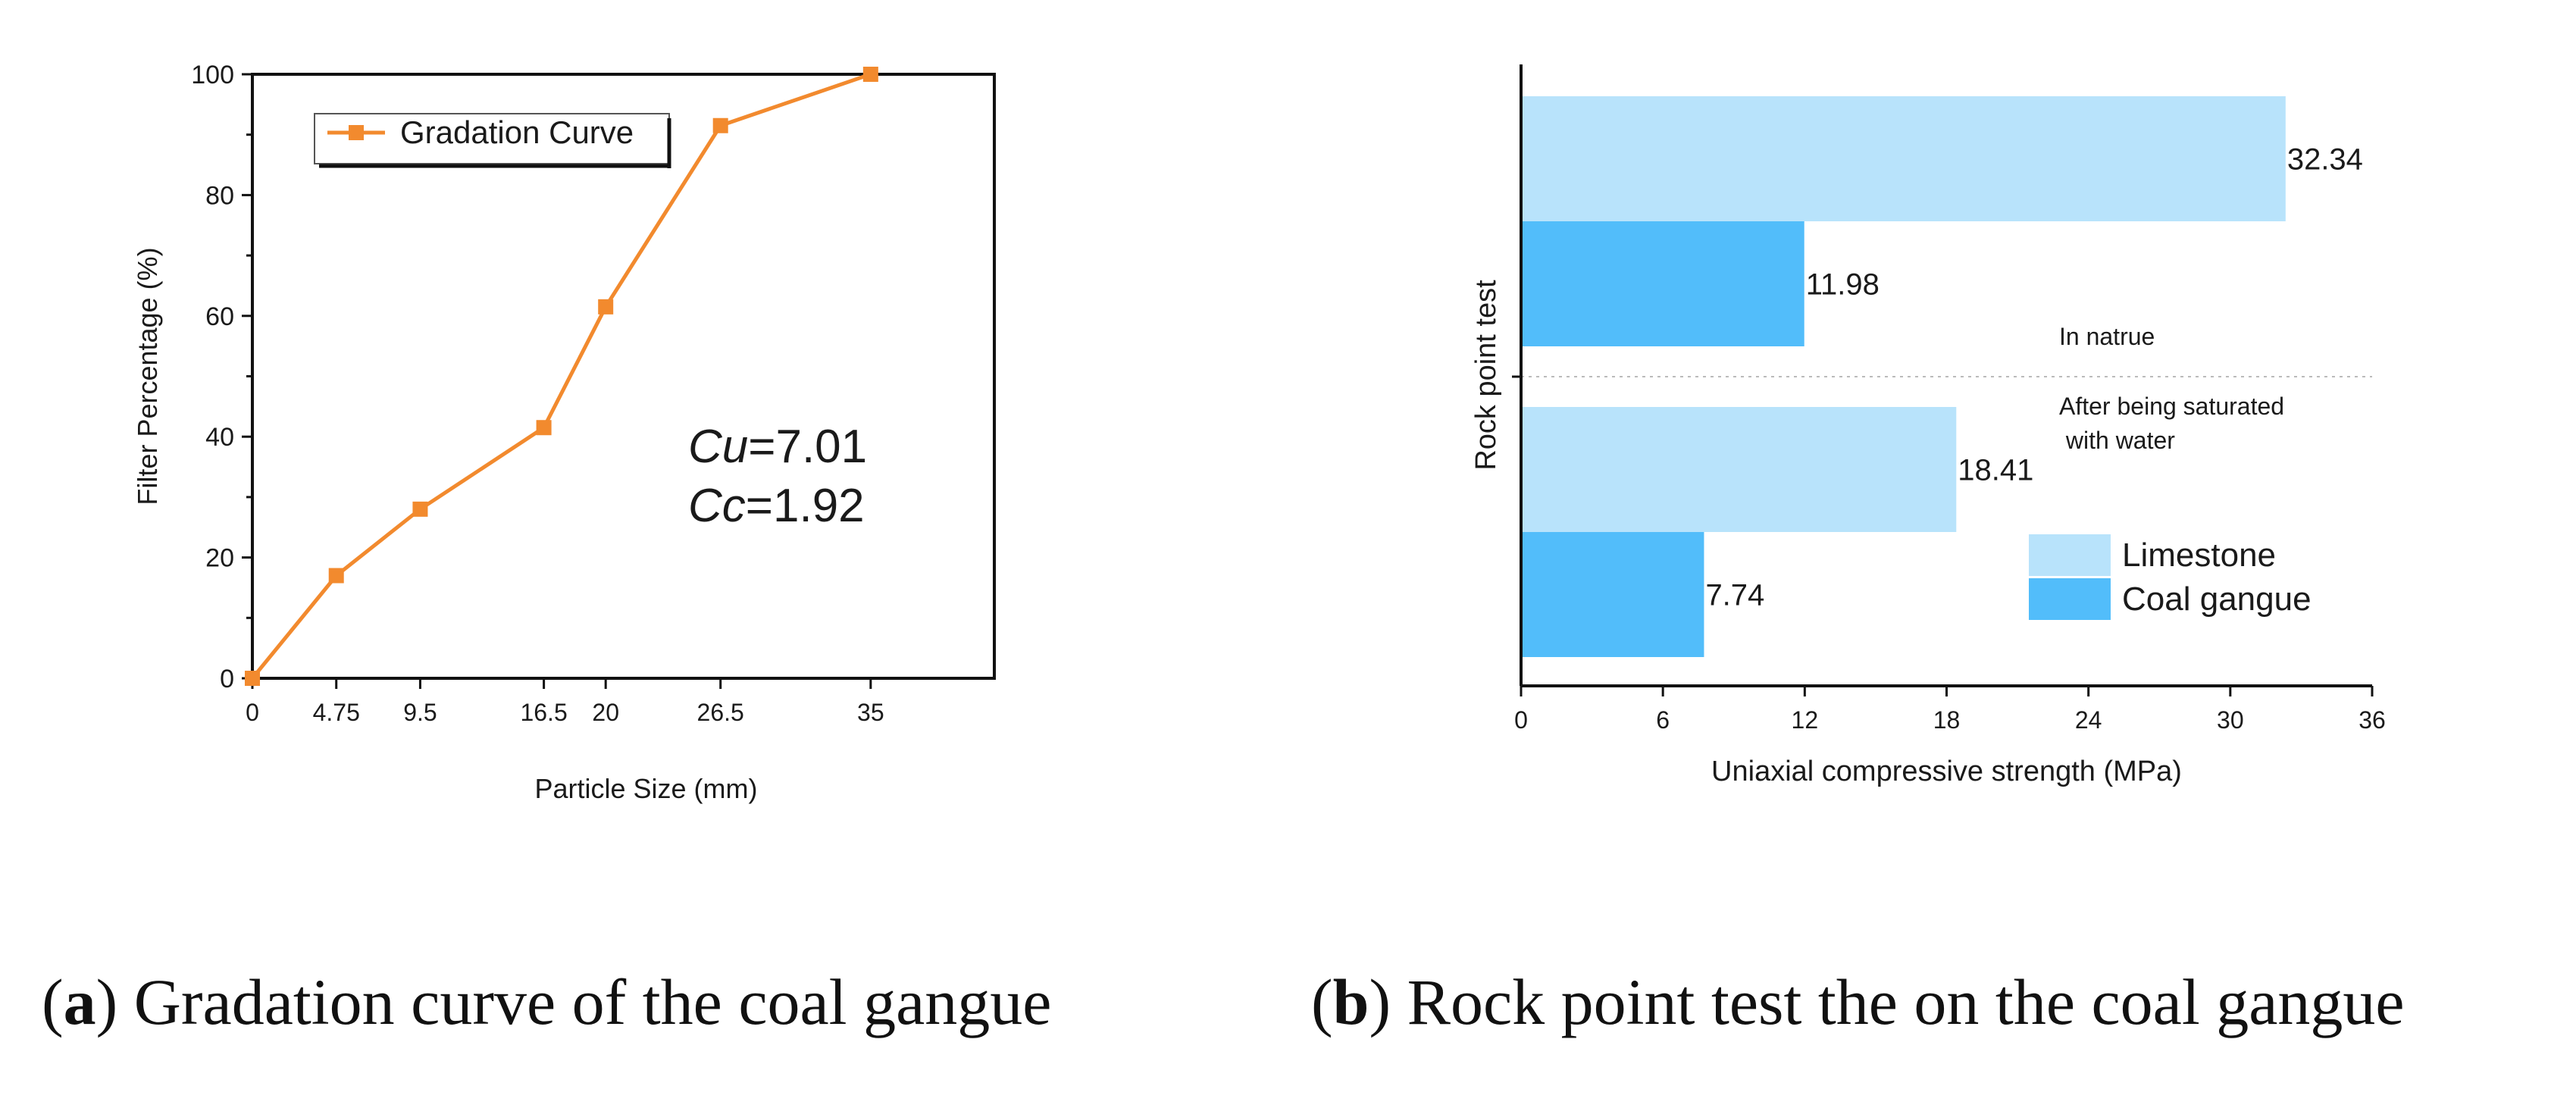 Image resolution: width=2576 pixels, height=1108 pixels. I want to click on caption-b-letter: b, so click(1350, 1002).